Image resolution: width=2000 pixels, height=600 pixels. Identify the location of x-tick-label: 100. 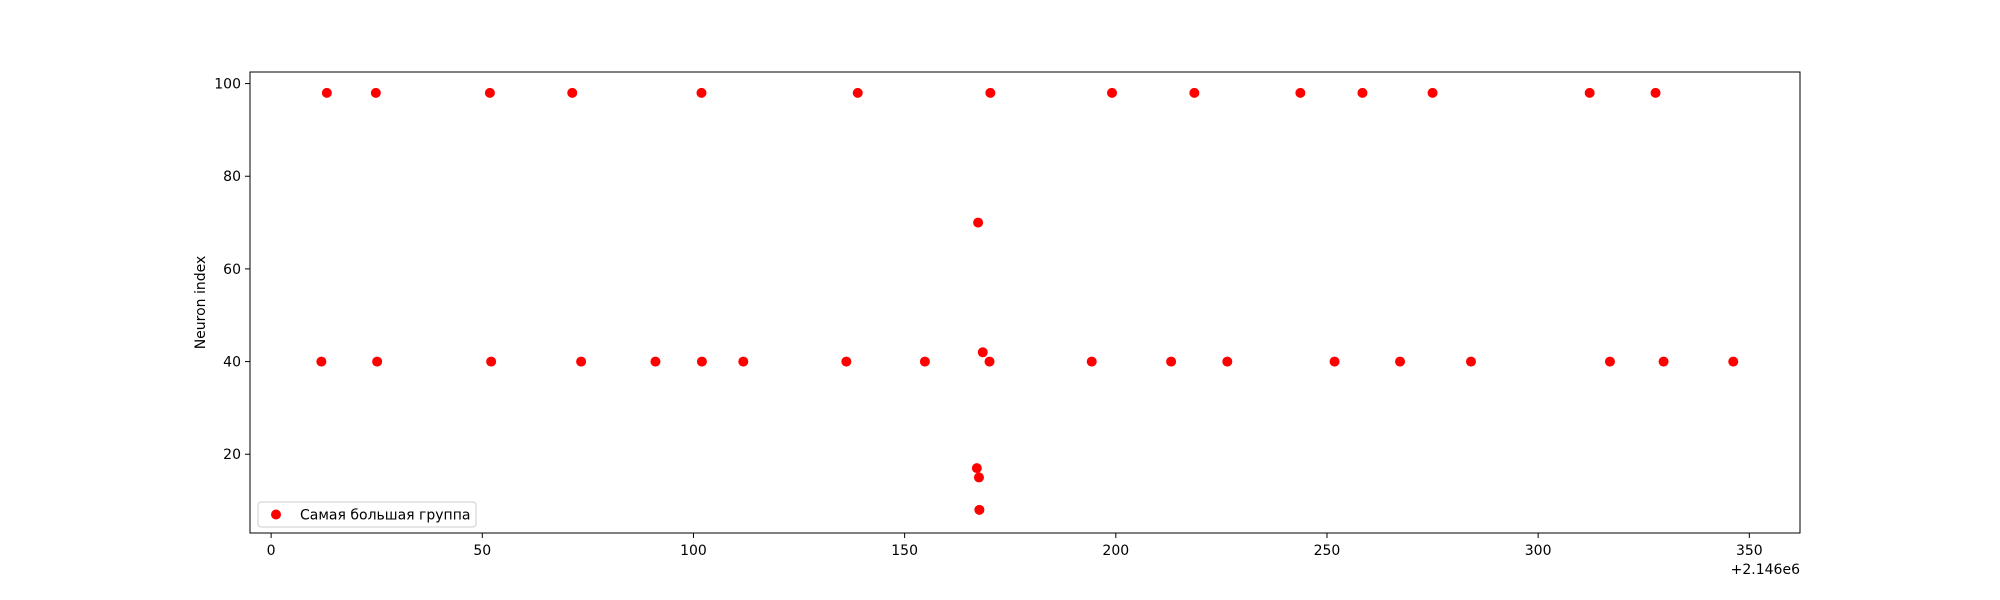
(693, 551).